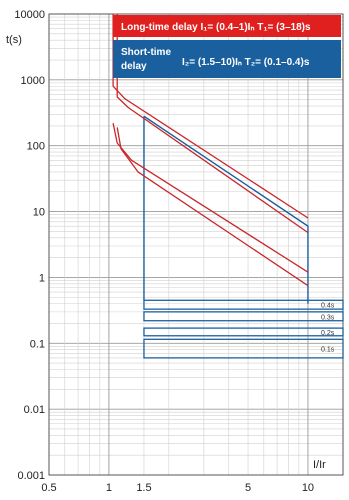 This screenshot has width=349, height=500. I want to click on legend-short-time-subtitle: delay, so click(134, 66).